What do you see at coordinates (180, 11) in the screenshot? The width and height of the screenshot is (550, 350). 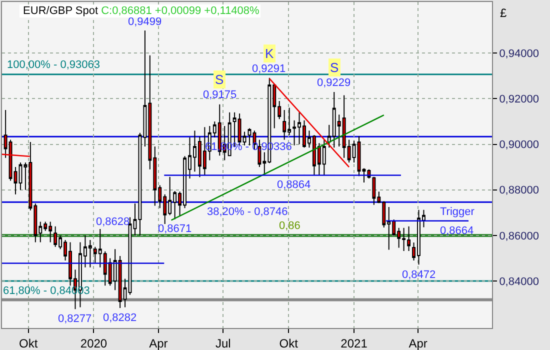 I see `chart-subtitle: C:0,86881 +0,00099 +0,11408%` at bounding box center [180, 11].